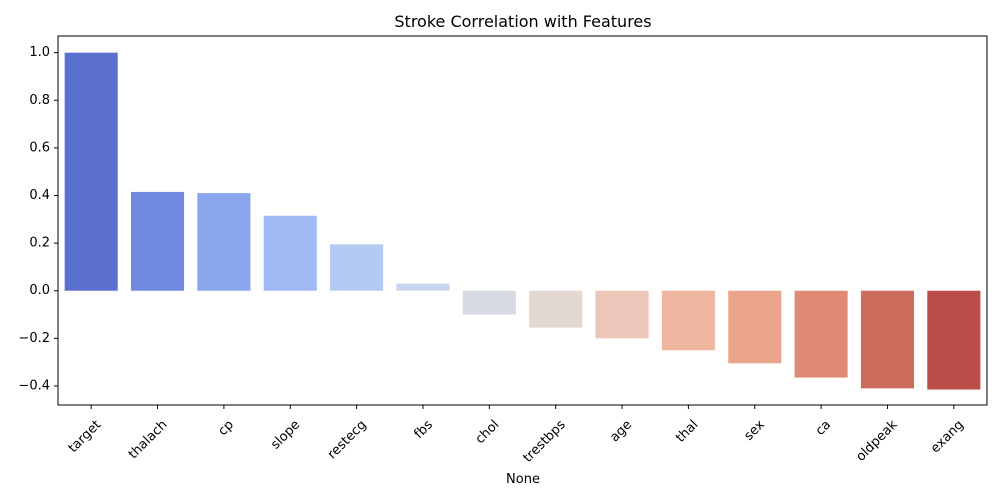 This screenshot has width=1000, height=500. Describe the element at coordinates (148, 439) in the screenshot. I see `x-tick-label: thalach` at that location.